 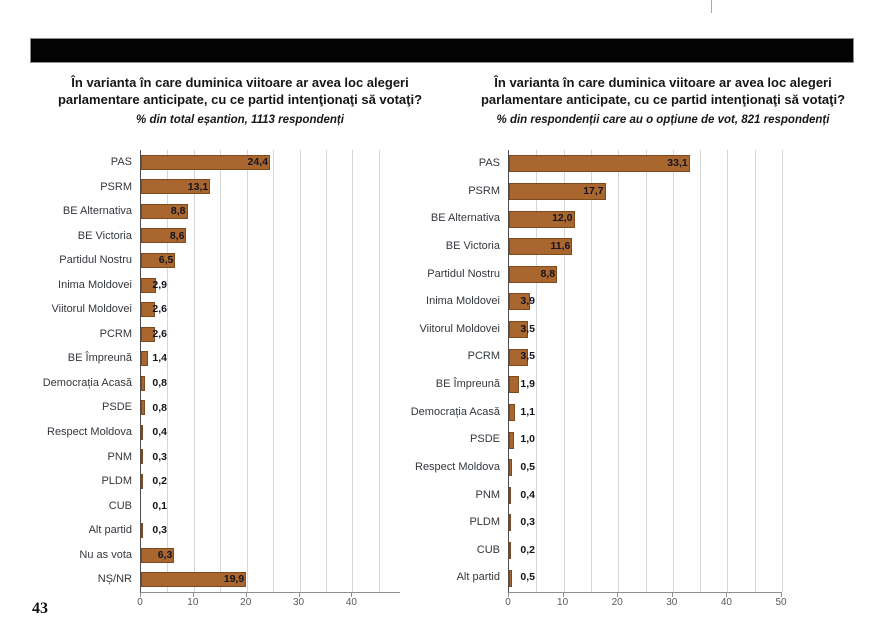 What do you see at coordinates (246, 602) in the screenshot?
I see `x-tick-label: 20` at bounding box center [246, 602].